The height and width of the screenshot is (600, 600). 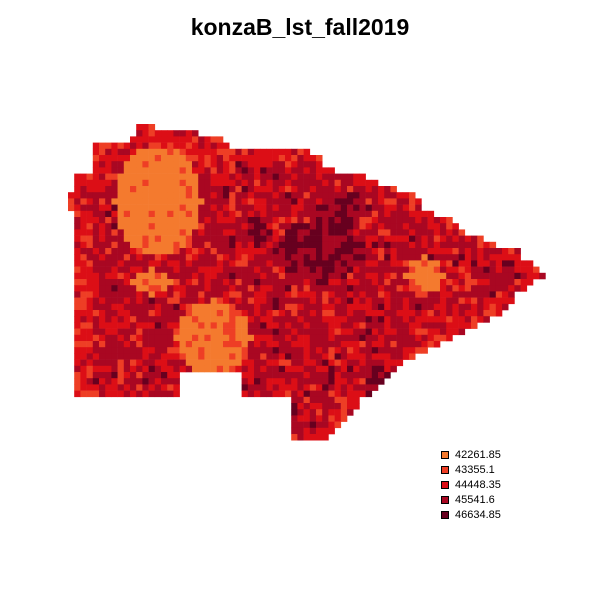 I want to click on legend-item-3: 44448.35, so click(x=471, y=484).